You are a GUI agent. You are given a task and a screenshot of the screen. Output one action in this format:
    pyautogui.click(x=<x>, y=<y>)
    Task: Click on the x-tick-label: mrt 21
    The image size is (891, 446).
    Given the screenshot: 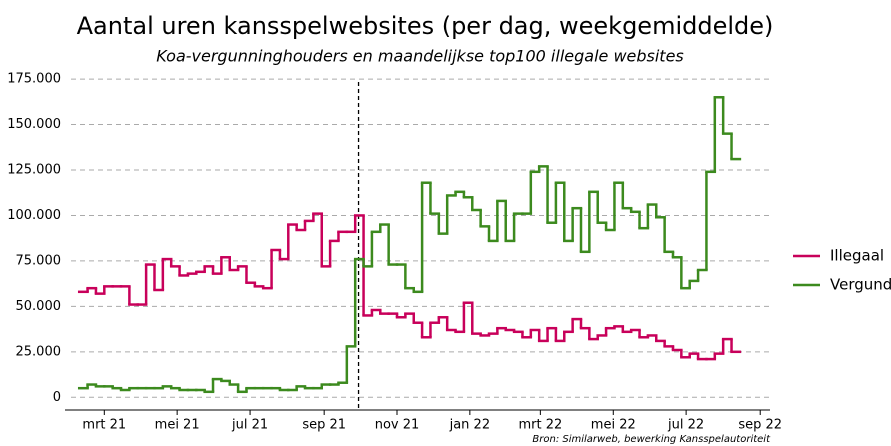 What is the action you would take?
    pyautogui.click(x=104, y=425)
    